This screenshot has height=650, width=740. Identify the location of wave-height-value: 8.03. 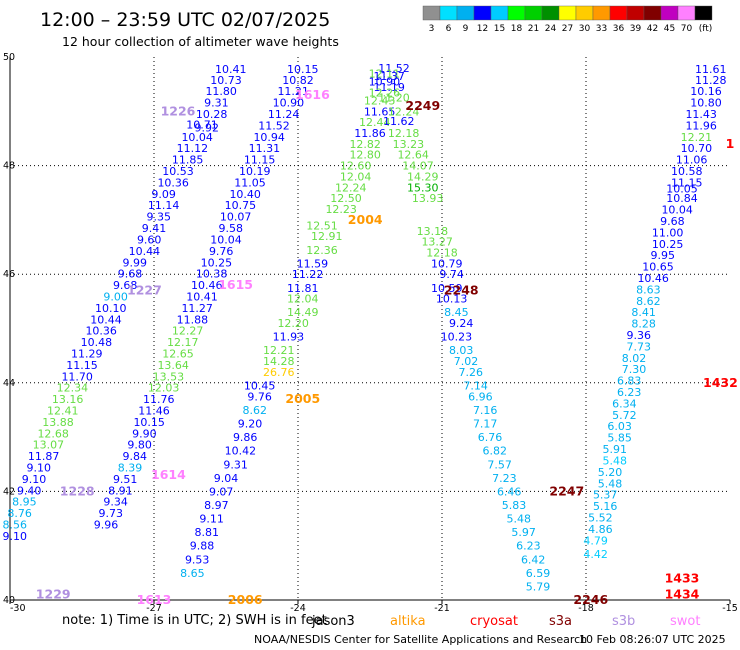
(461, 350).